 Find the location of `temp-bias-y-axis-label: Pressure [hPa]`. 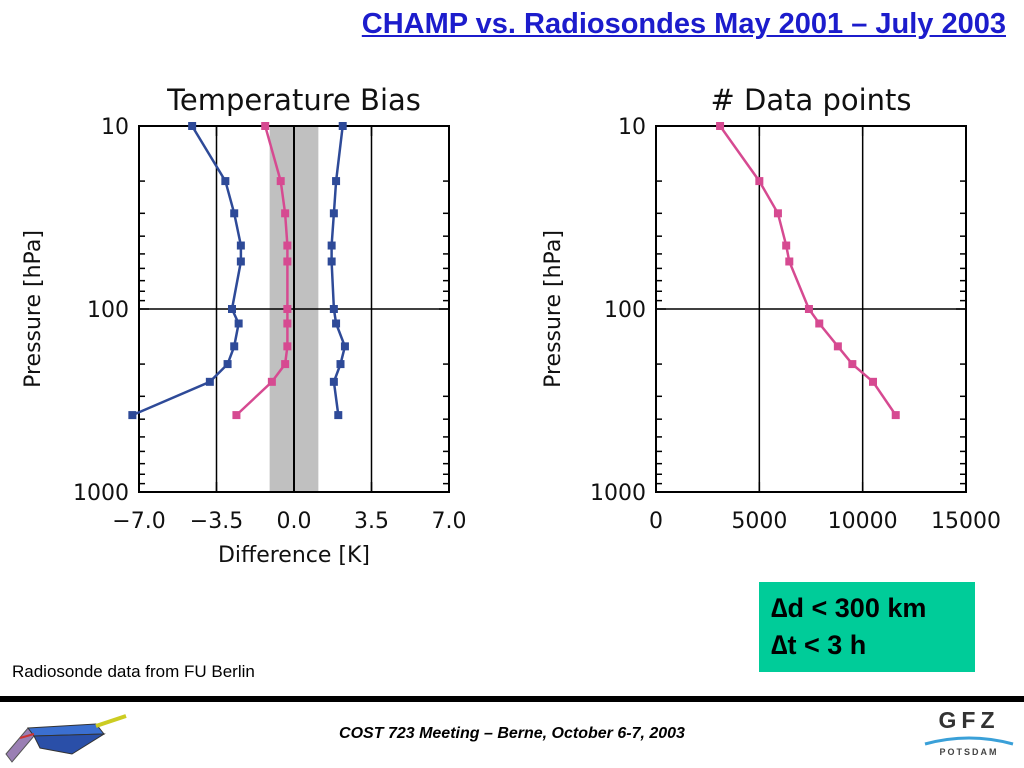

temp-bias-y-axis-label: Pressure [hPa] is located at coordinates (33, 309).